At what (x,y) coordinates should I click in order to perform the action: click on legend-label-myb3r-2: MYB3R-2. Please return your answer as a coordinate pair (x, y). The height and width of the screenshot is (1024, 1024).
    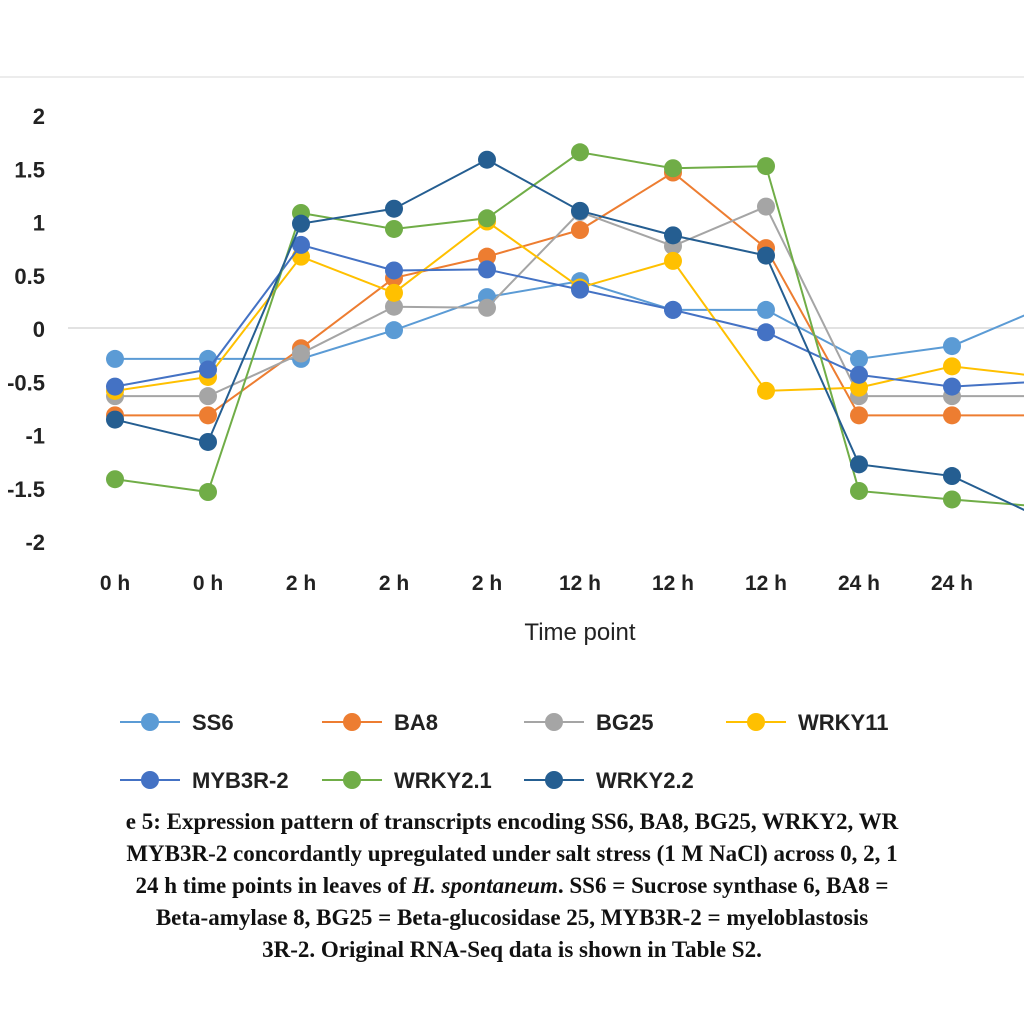
    Looking at the image, I should click on (240, 780).